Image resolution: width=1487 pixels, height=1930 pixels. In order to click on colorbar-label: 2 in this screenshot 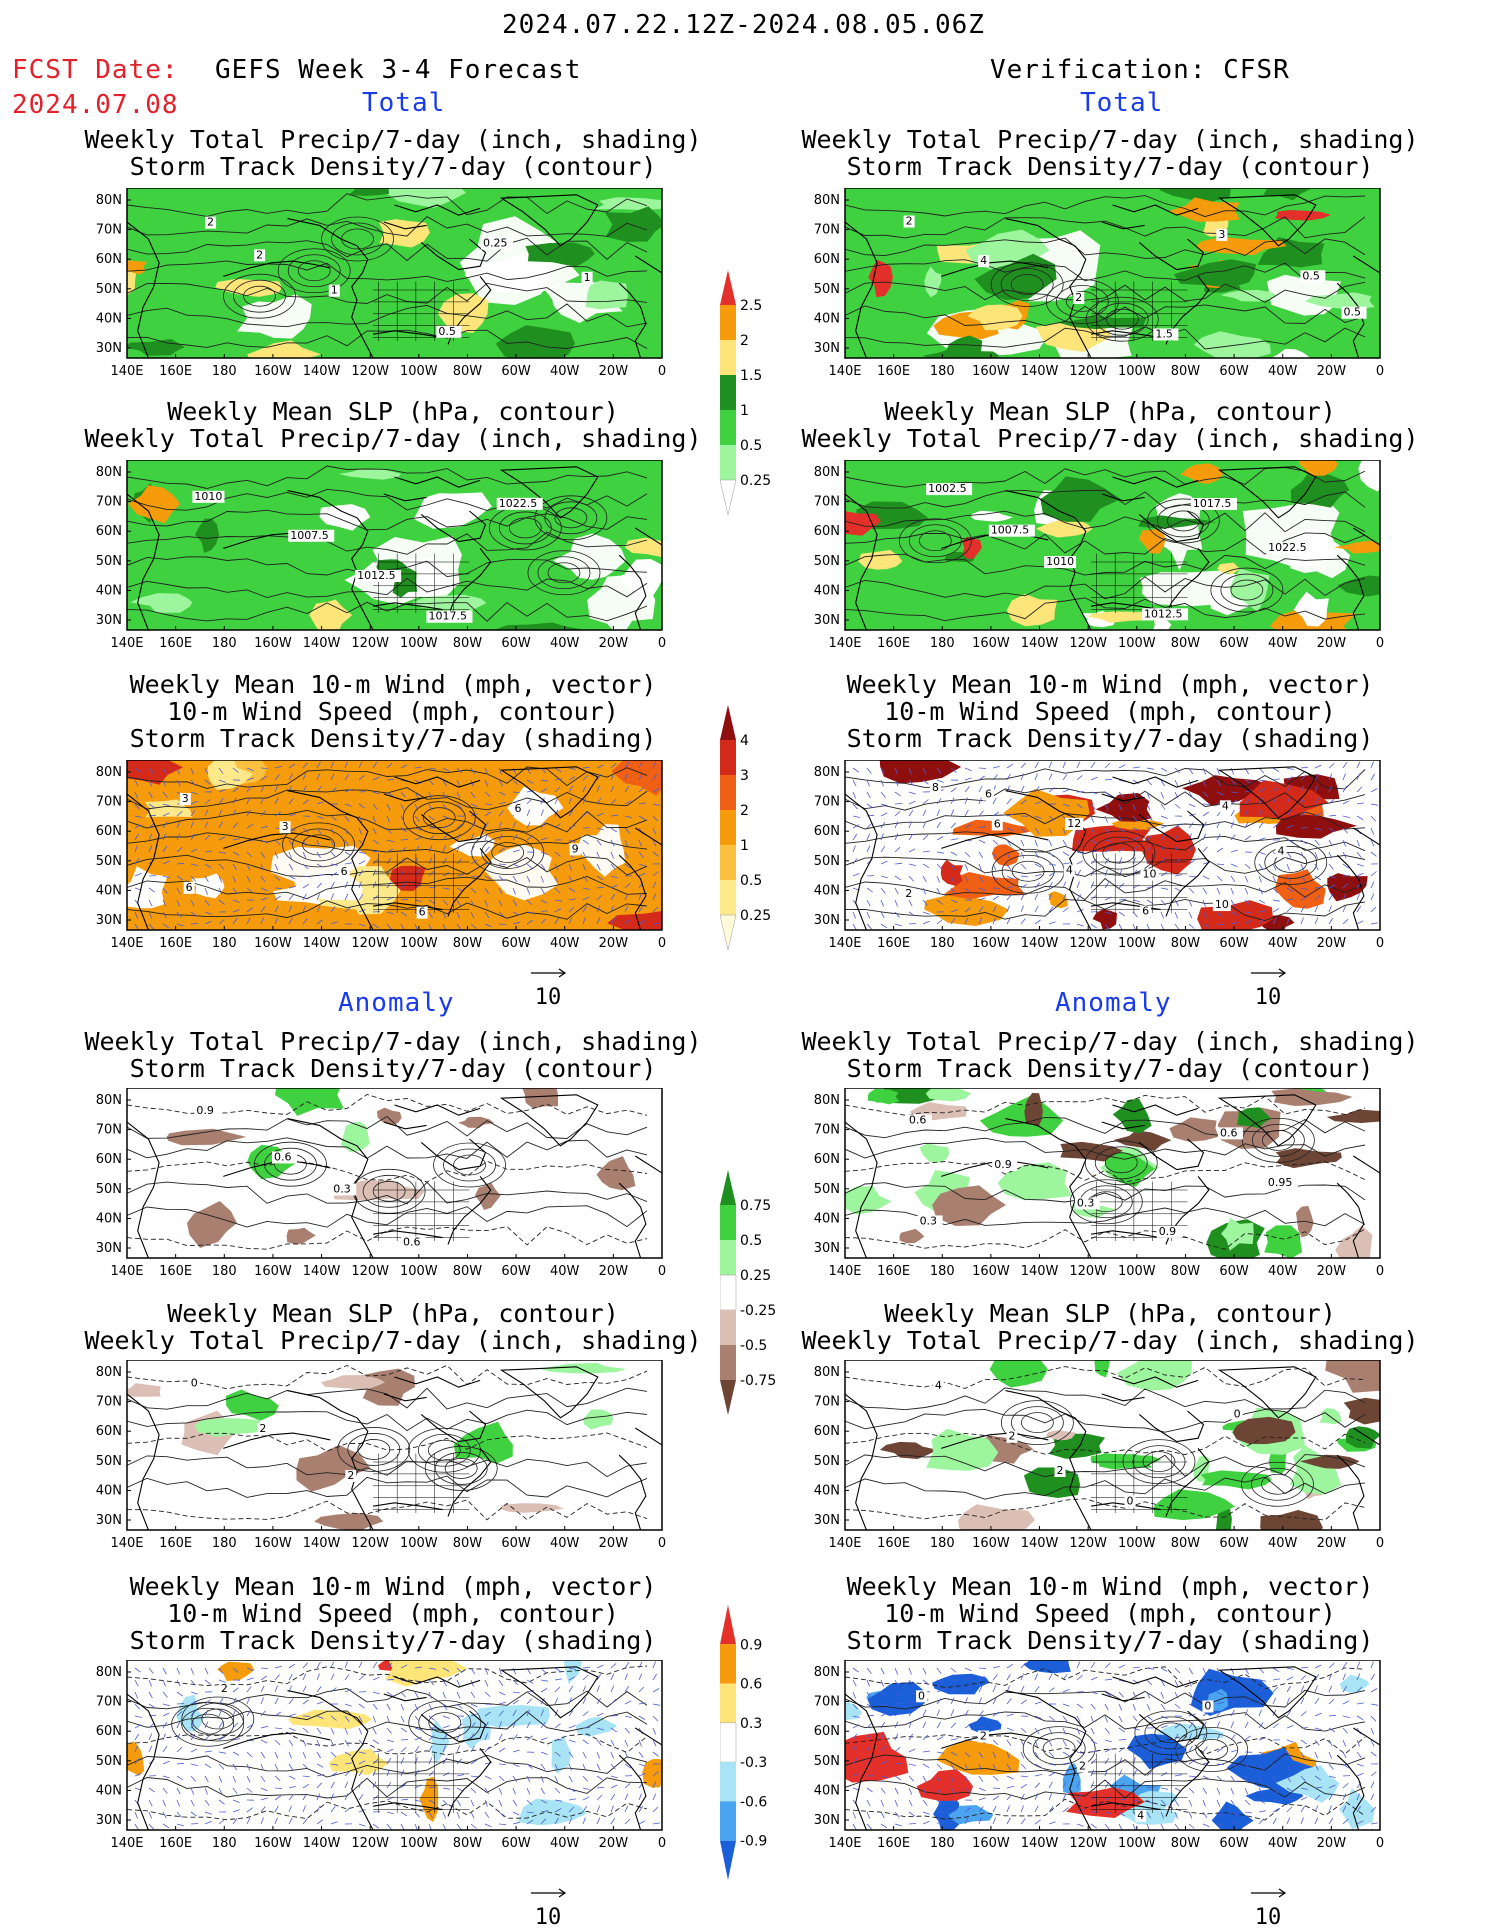, I will do `click(744, 341)`.